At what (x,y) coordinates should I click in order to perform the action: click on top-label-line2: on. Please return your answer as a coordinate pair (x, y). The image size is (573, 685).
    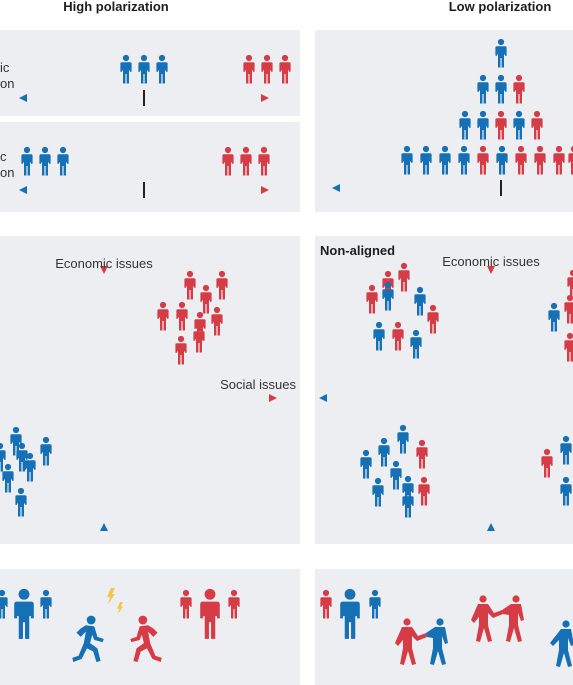
    Looking at the image, I should click on (7, 83).